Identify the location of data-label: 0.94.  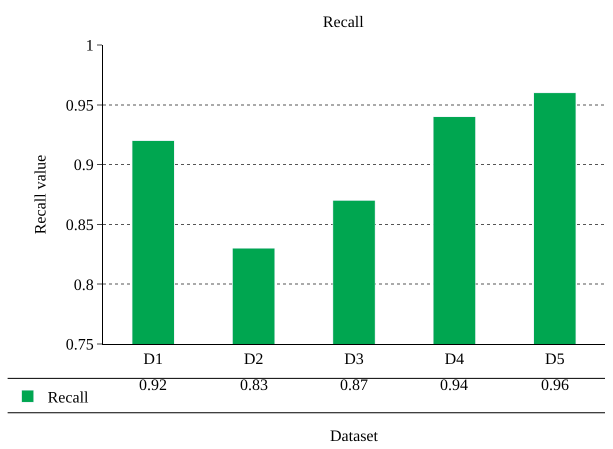
(454, 385).